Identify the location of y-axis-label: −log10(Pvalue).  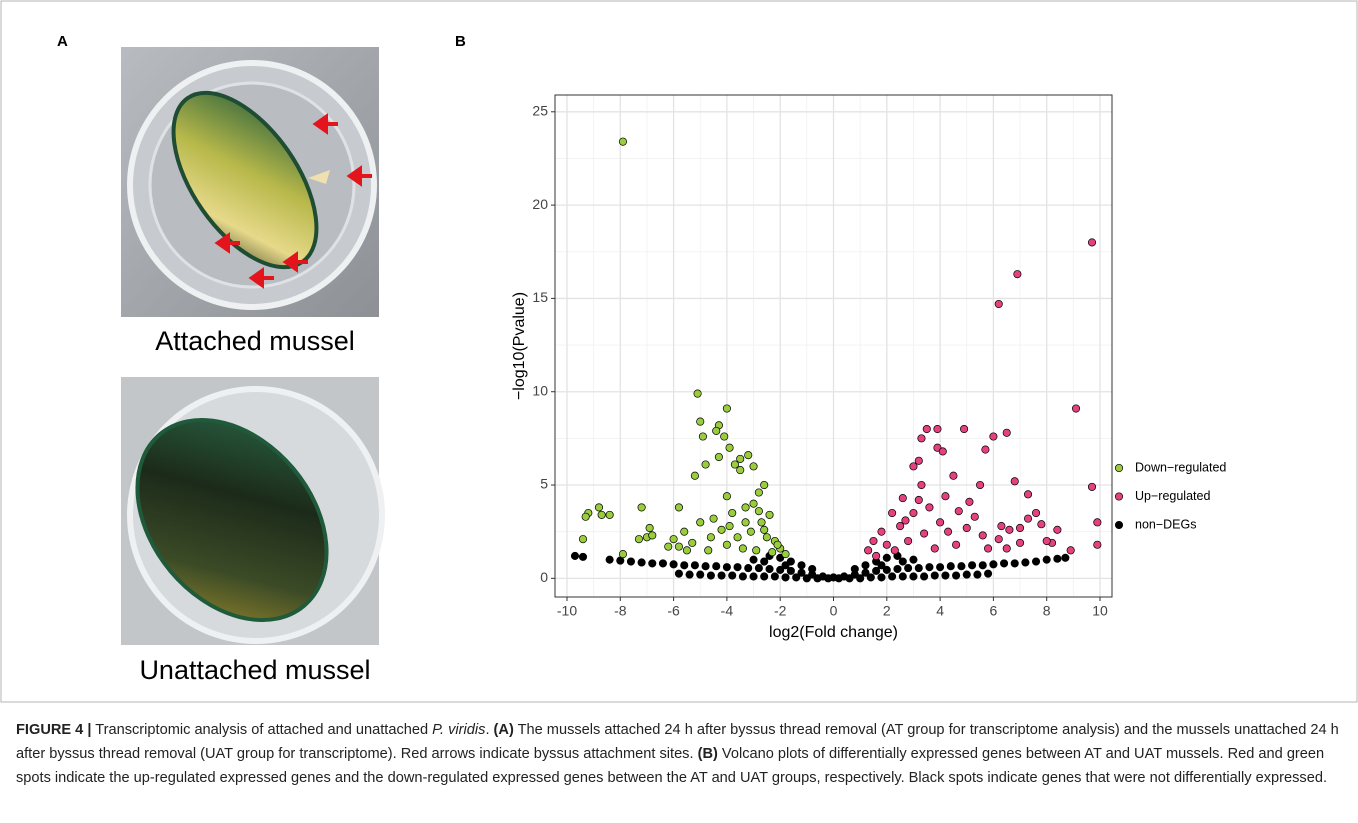
(519, 346).